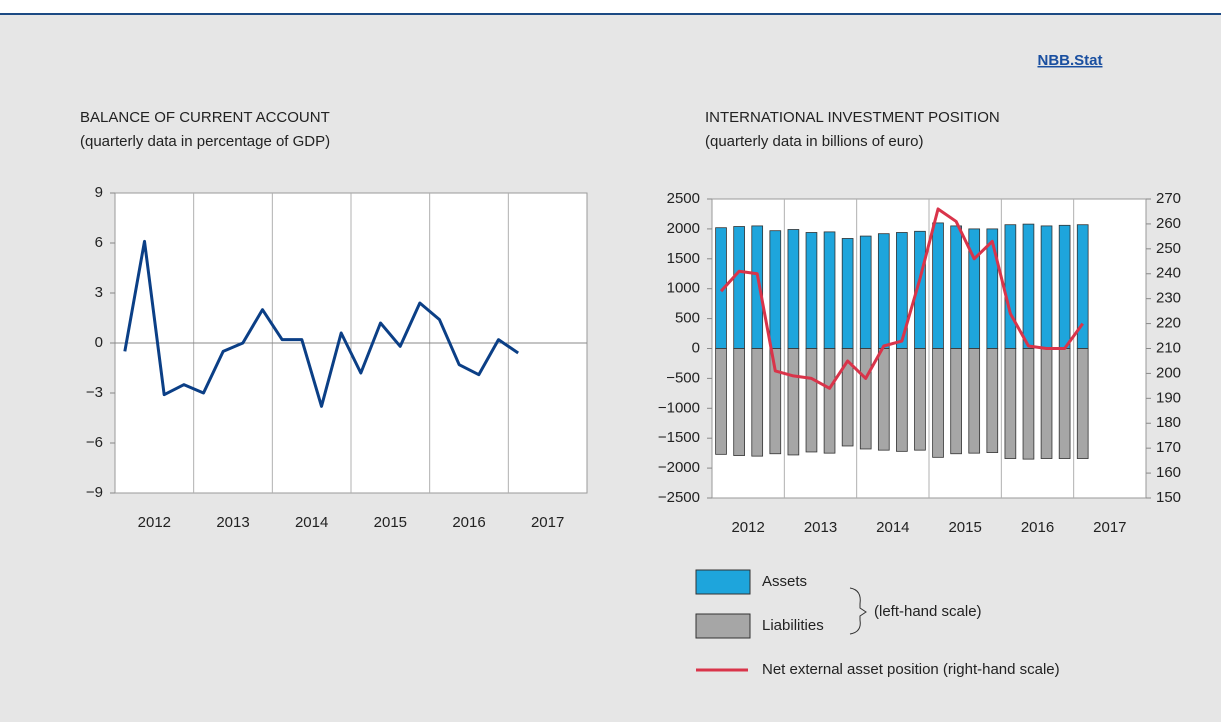  Describe the element at coordinates (1168, 422) in the screenshot. I see `y2-tick-label: 180` at that location.